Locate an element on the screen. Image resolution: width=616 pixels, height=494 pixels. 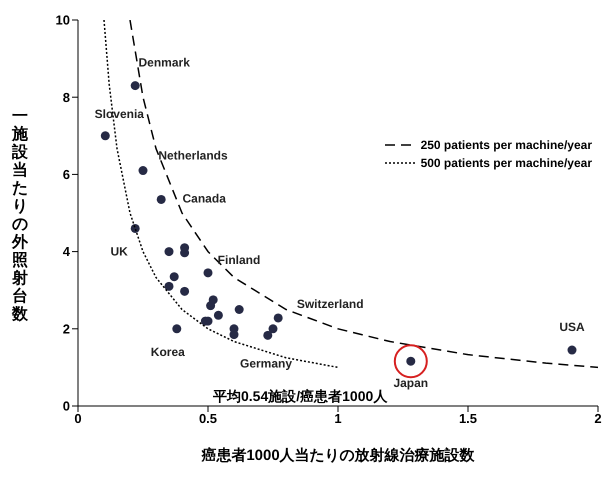
annotation: Switzerland is located at coordinates (330, 303).